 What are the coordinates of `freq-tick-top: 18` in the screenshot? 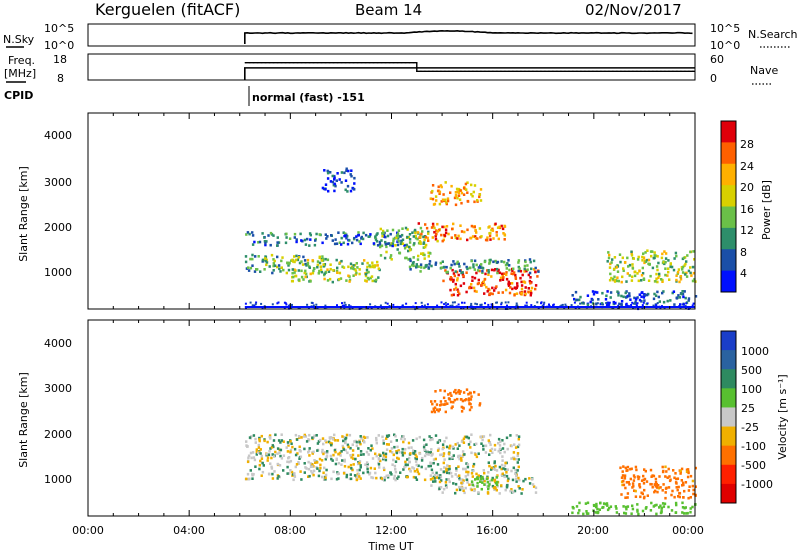 It's located at (60, 59).